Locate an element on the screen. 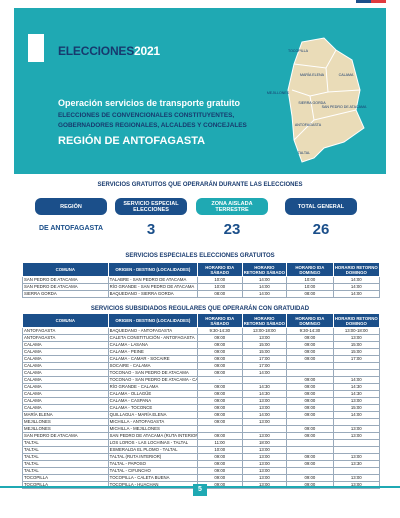  table-cell: ANTOFAGASTA is located at coordinates (65, 331).